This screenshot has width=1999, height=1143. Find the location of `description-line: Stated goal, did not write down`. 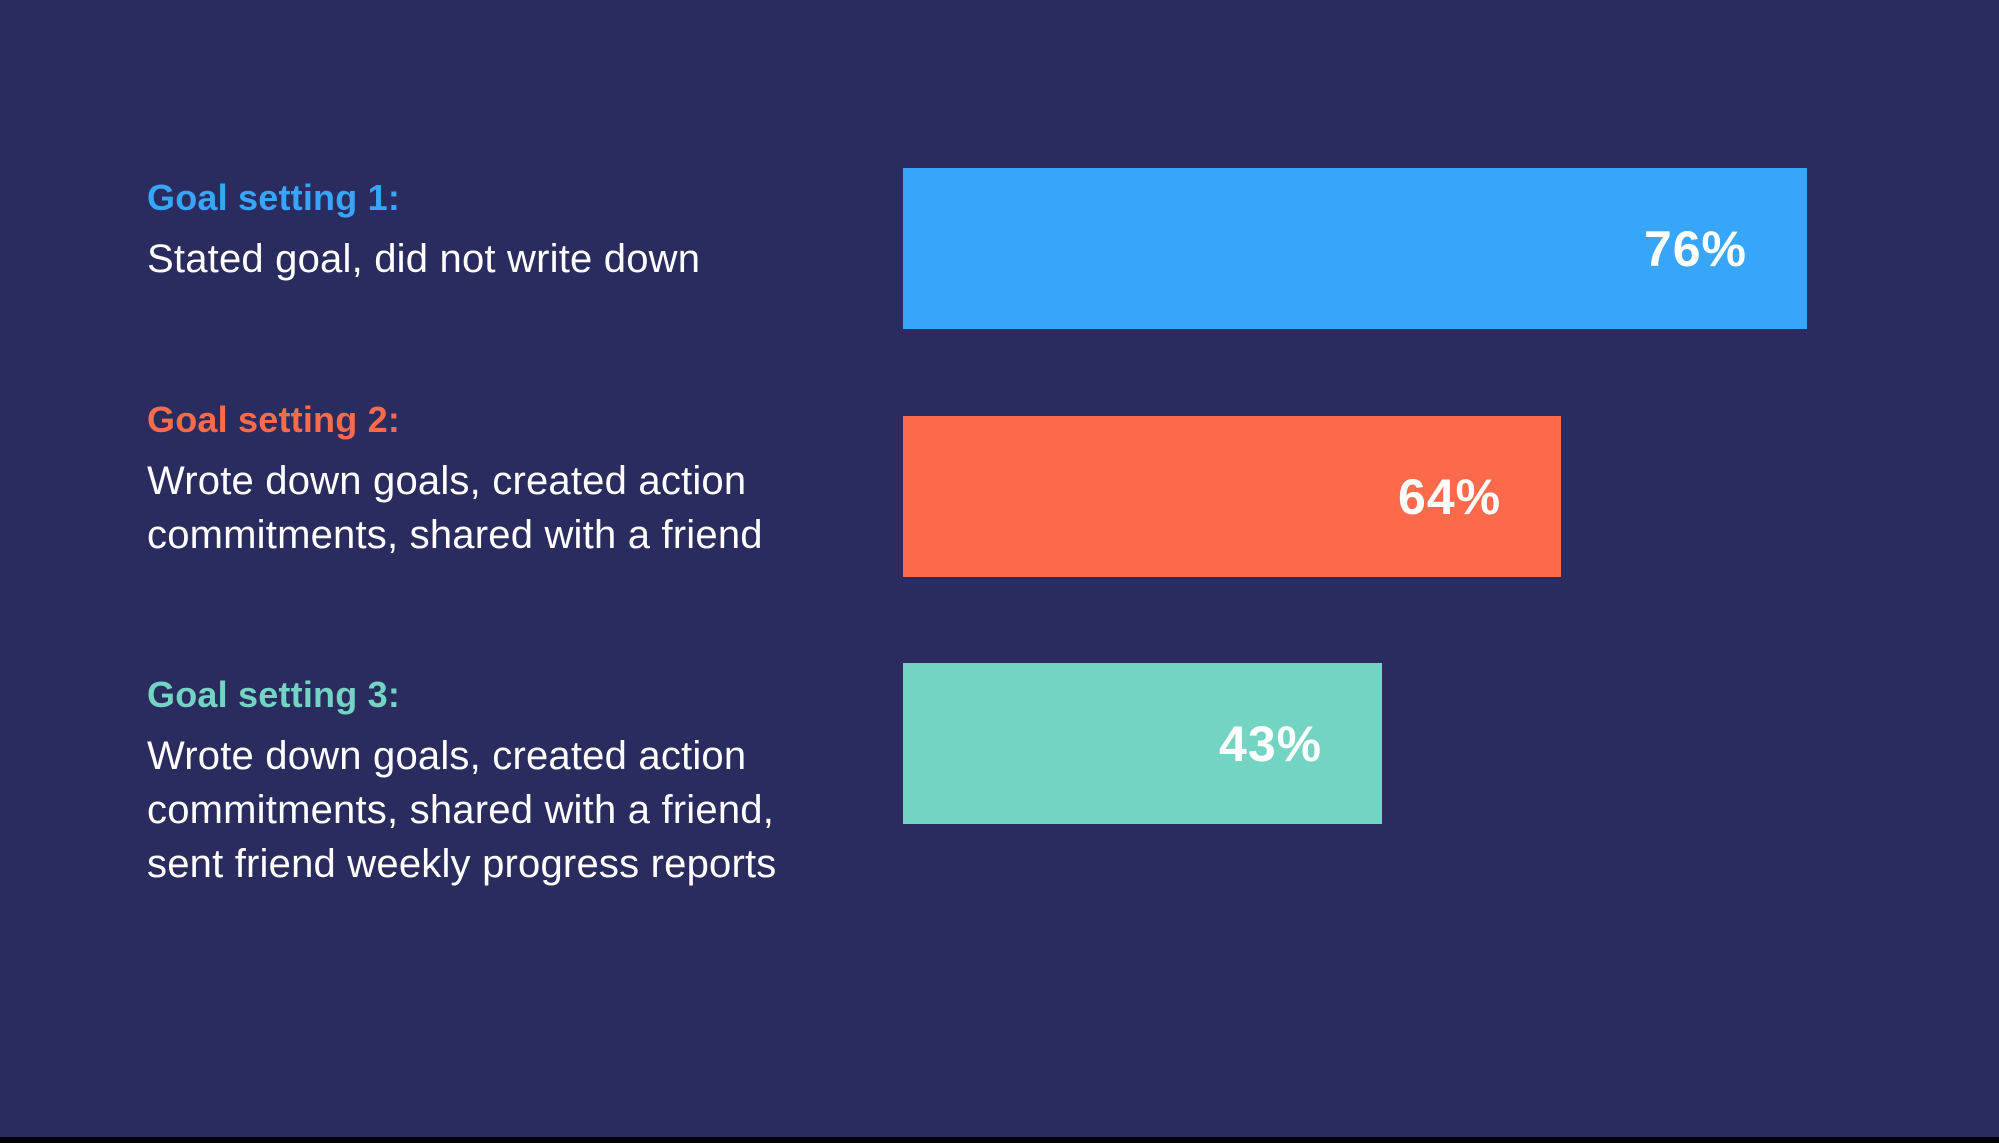

description-line: Stated goal, did not write down is located at coordinates (424, 259).